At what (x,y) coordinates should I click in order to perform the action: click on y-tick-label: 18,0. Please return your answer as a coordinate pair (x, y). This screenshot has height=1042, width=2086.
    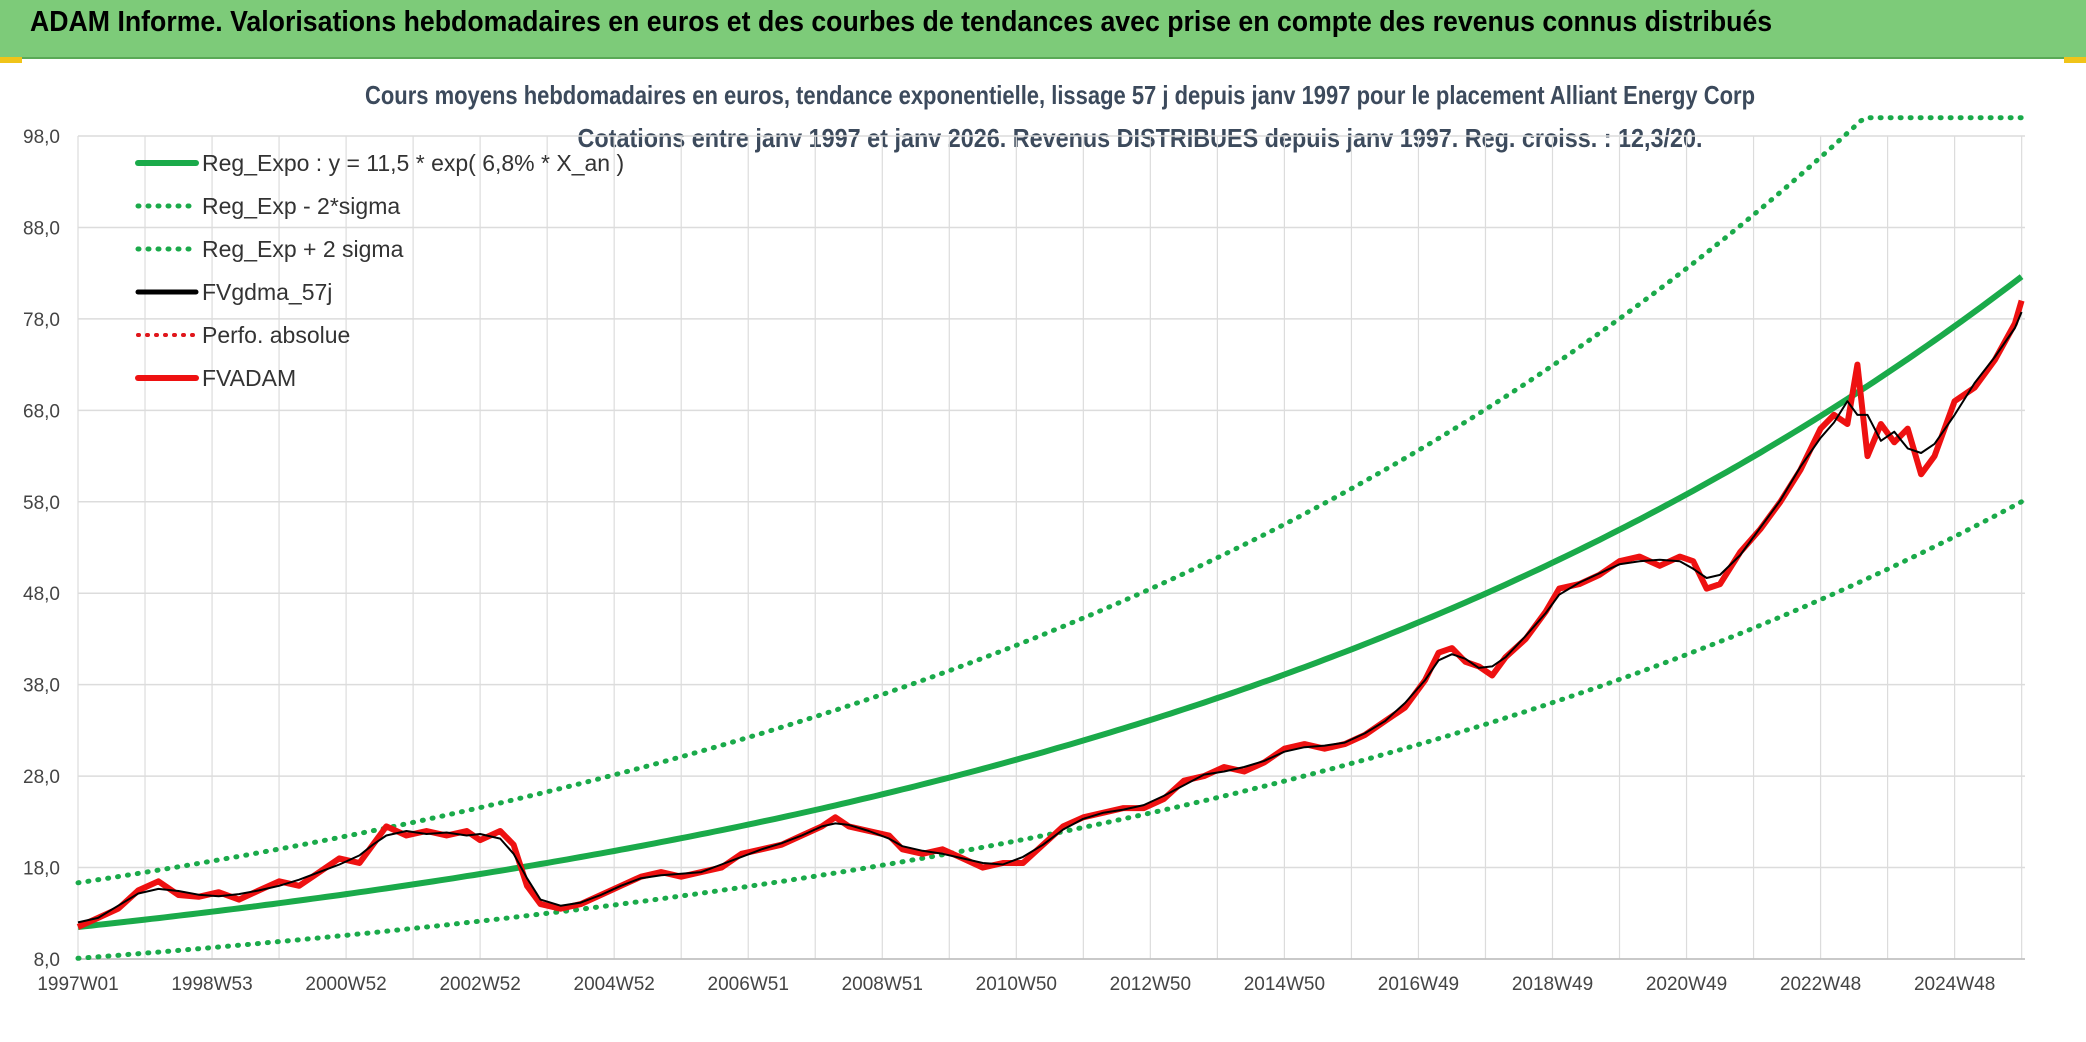
    Looking at the image, I should click on (41, 869).